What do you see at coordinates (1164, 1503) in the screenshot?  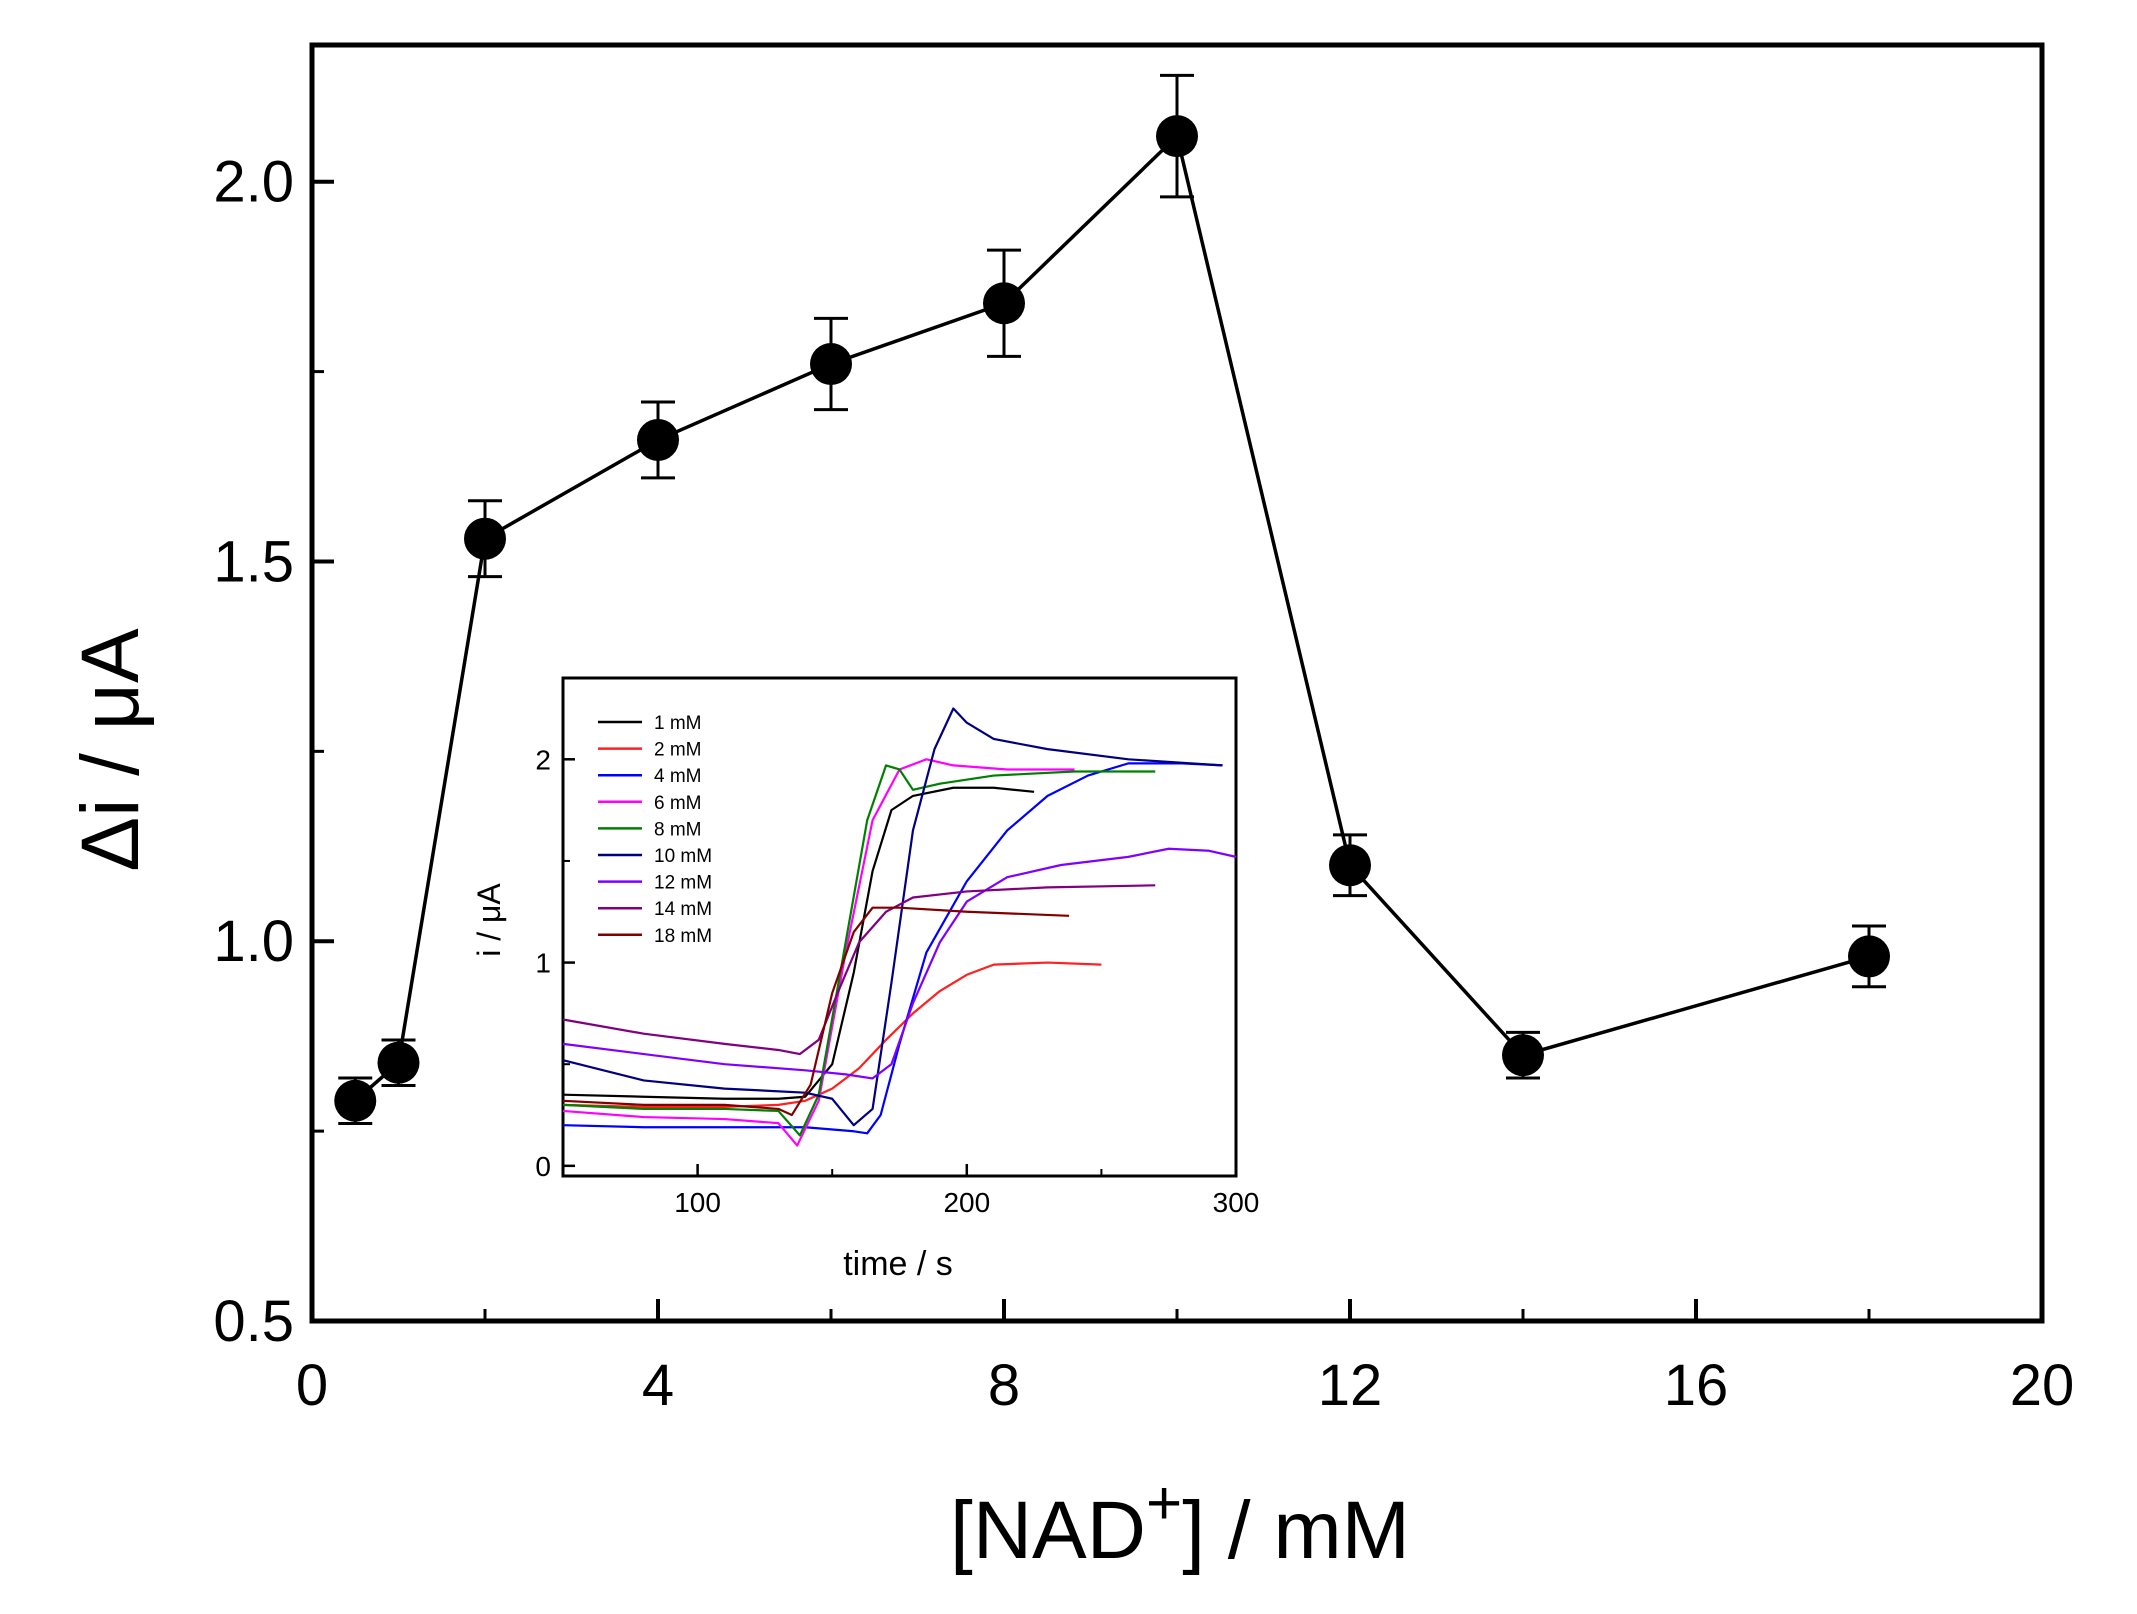 I see `x-axis-label-superscript: +` at bounding box center [1164, 1503].